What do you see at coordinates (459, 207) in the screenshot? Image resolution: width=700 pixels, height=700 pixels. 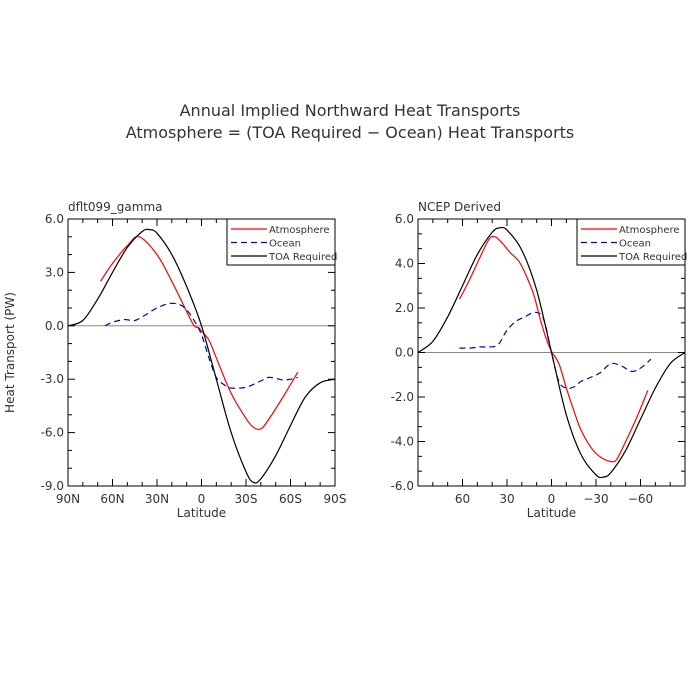 I see `panel-subtitle: NCEP Derived` at bounding box center [459, 207].